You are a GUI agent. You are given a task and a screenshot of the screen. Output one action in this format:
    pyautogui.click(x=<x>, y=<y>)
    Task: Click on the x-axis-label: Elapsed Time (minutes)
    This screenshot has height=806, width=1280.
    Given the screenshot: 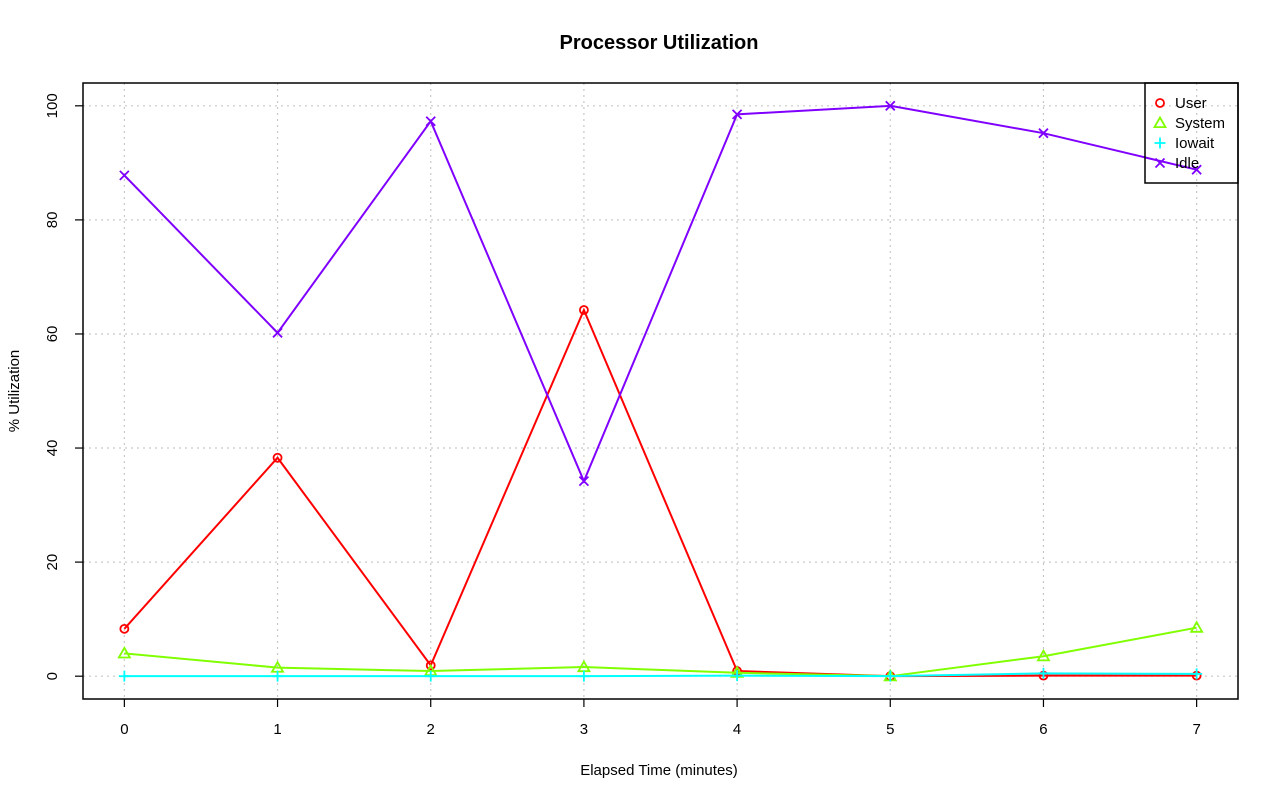 What is the action you would take?
    pyautogui.click(x=659, y=770)
    